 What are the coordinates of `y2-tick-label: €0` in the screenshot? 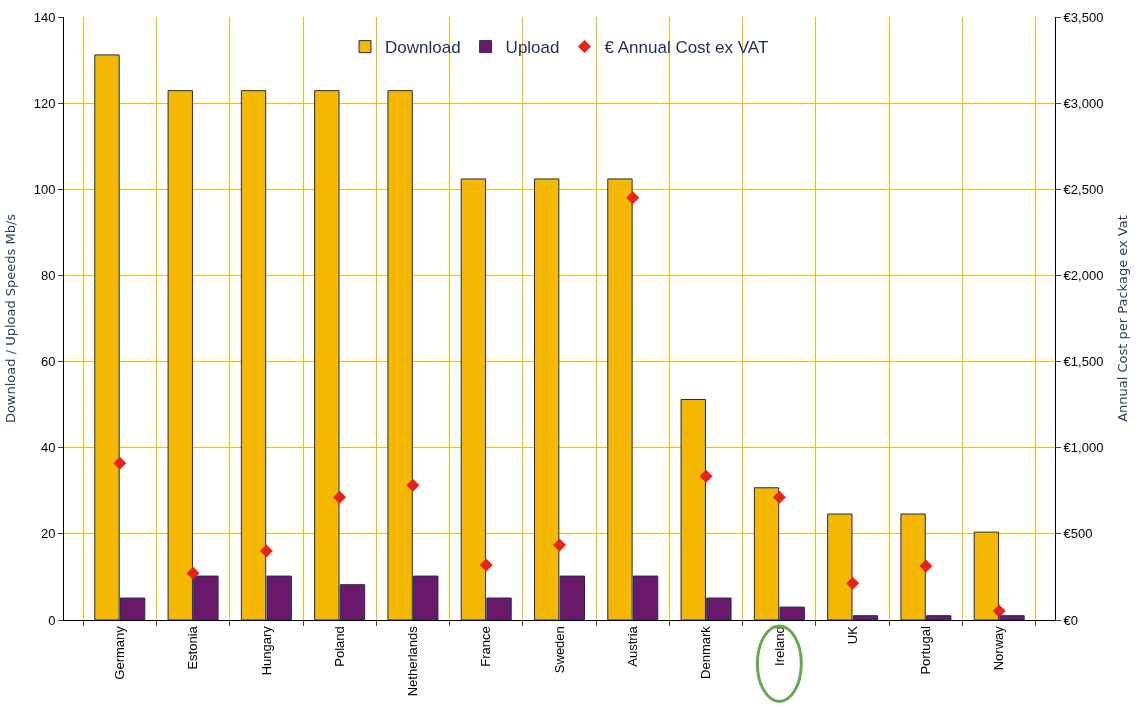 It's located at (1071, 620).